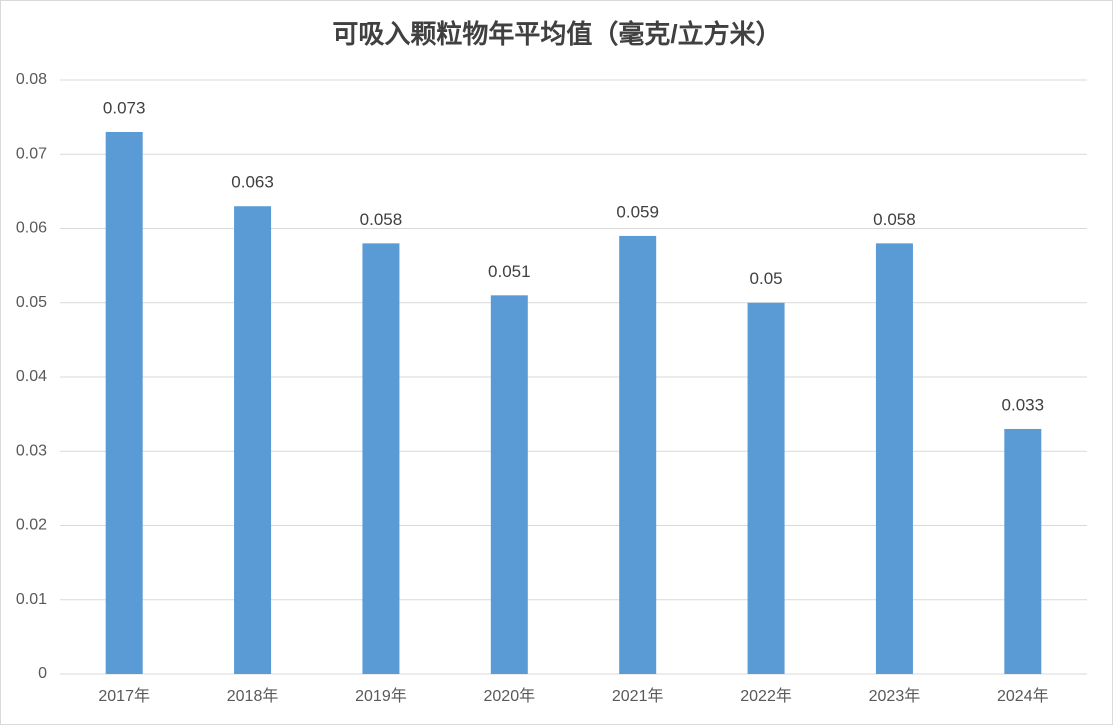 The image size is (1114, 726). Describe the element at coordinates (252, 182) in the screenshot. I see `value-label: 0.063` at that location.